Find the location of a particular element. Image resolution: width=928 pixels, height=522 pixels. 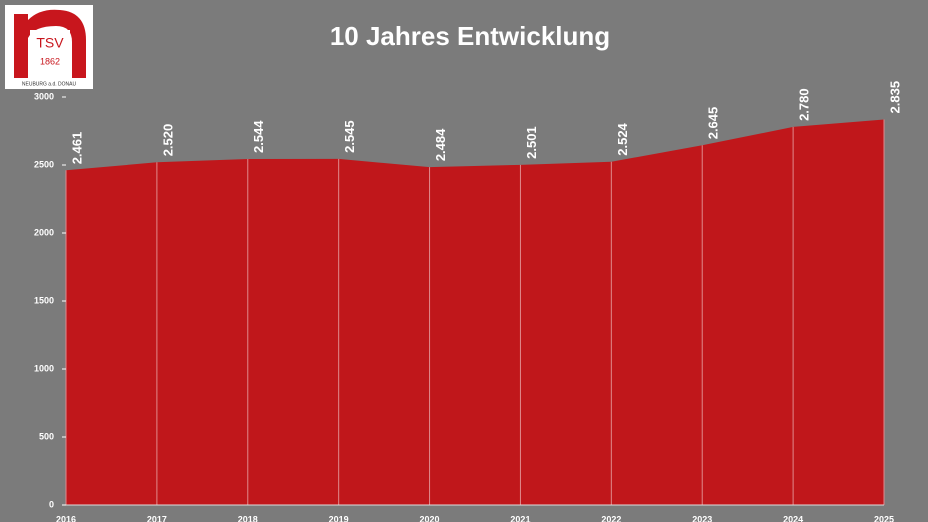

value-label: 2.520 is located at coordinates (167, 140).